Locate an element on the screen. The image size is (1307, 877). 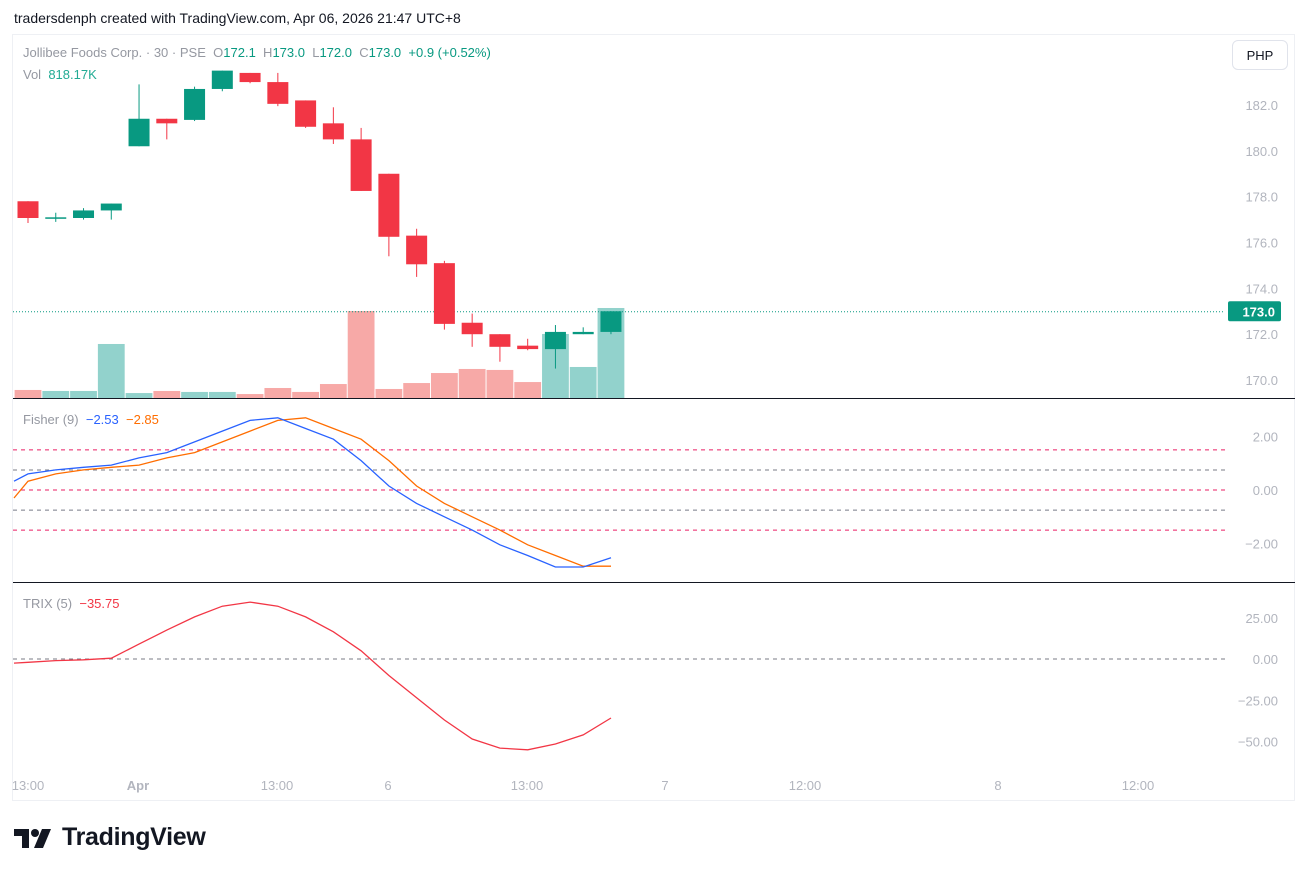
trix-label: TRIX (5) is located at coordinates (48, 603).